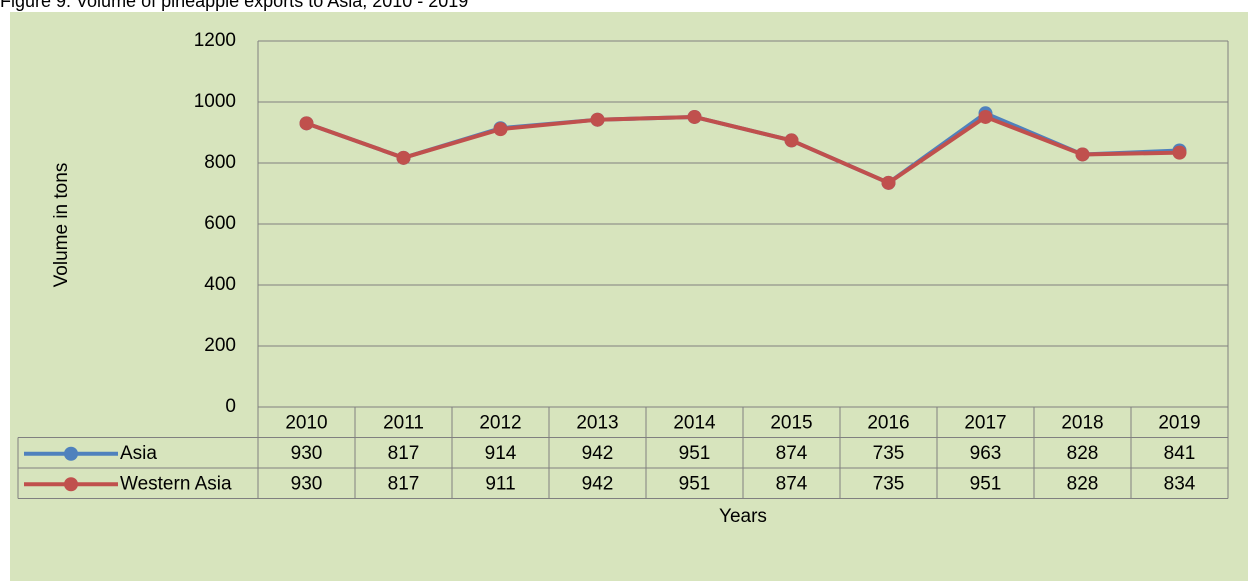 Image resolution: width=1248 pixels, height=581 pixels. What do you see at coordinates (986, 453) in the screenshot?
I see `table-value: 963` at bounding box center [986, 453].